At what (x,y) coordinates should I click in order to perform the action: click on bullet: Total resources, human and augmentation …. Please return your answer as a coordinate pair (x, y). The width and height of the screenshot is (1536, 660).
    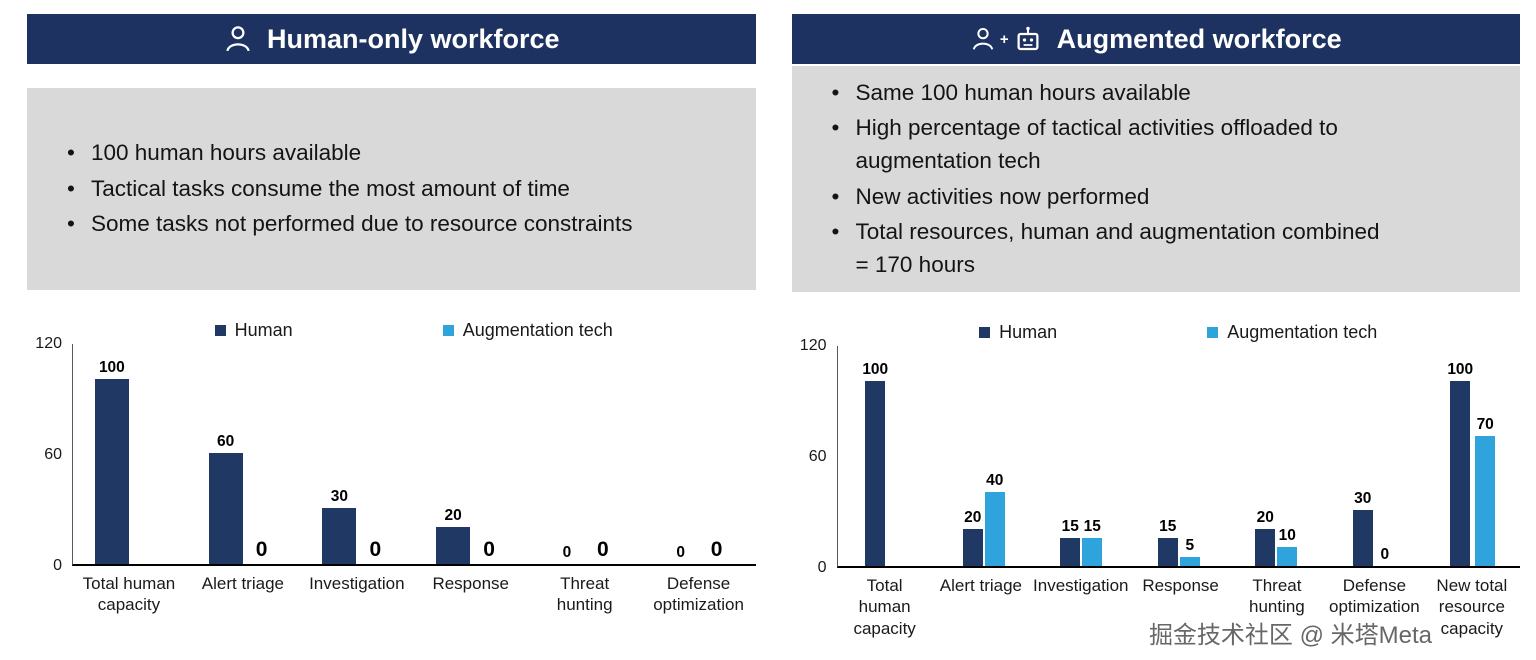
    Looking at the image, I should click on (1106, 248).